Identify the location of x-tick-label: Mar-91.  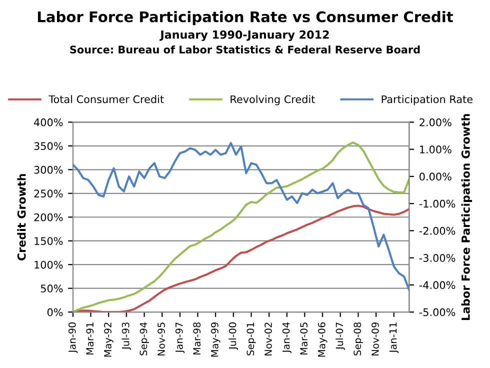
(90, 338).